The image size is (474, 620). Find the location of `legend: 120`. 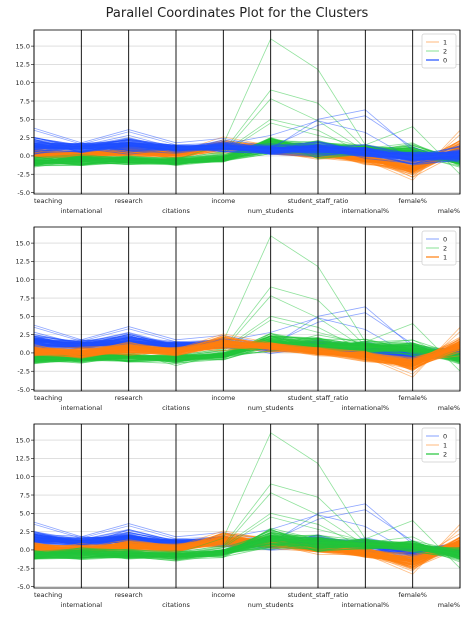

legend: 120 is located at coordinates (439, 51).